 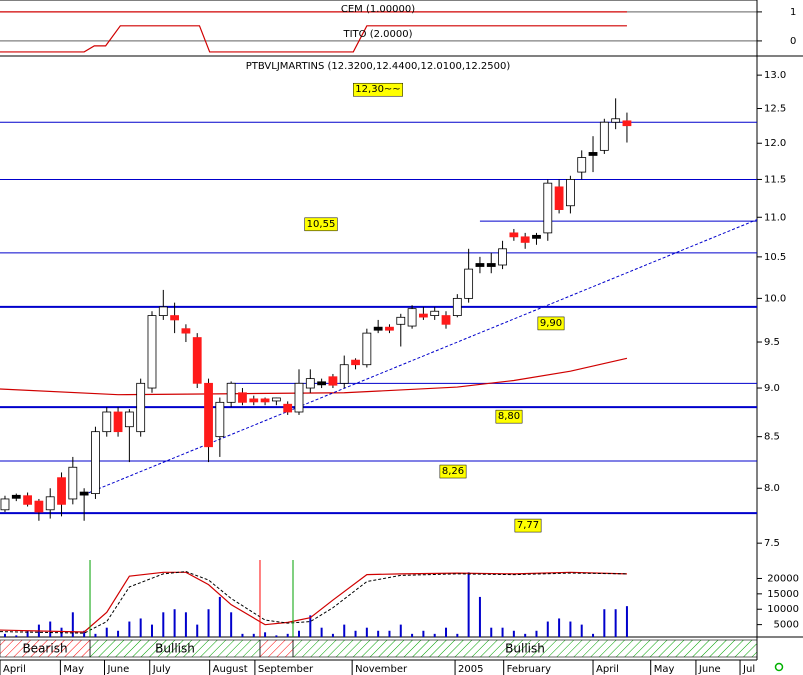 I want to click on y-tick-label: 12.5, so click(x=775, y=109).